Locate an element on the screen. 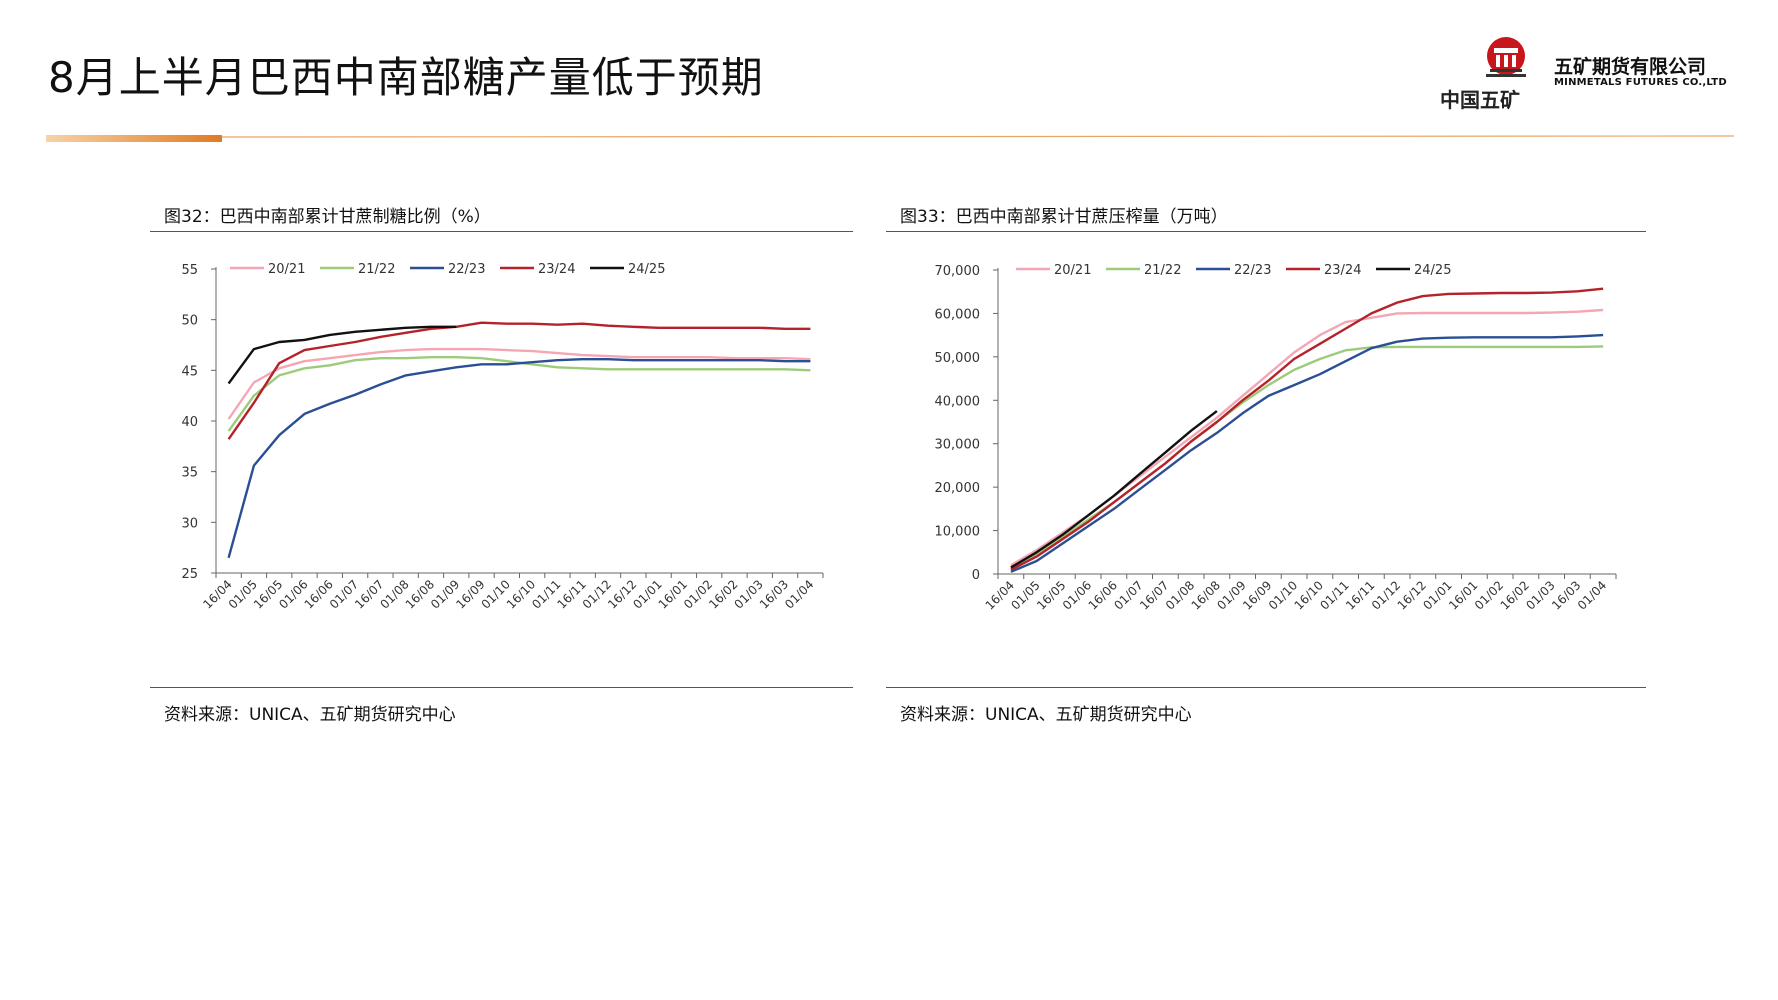  y-tick-label: 45 is located at coordinates (189, 371).